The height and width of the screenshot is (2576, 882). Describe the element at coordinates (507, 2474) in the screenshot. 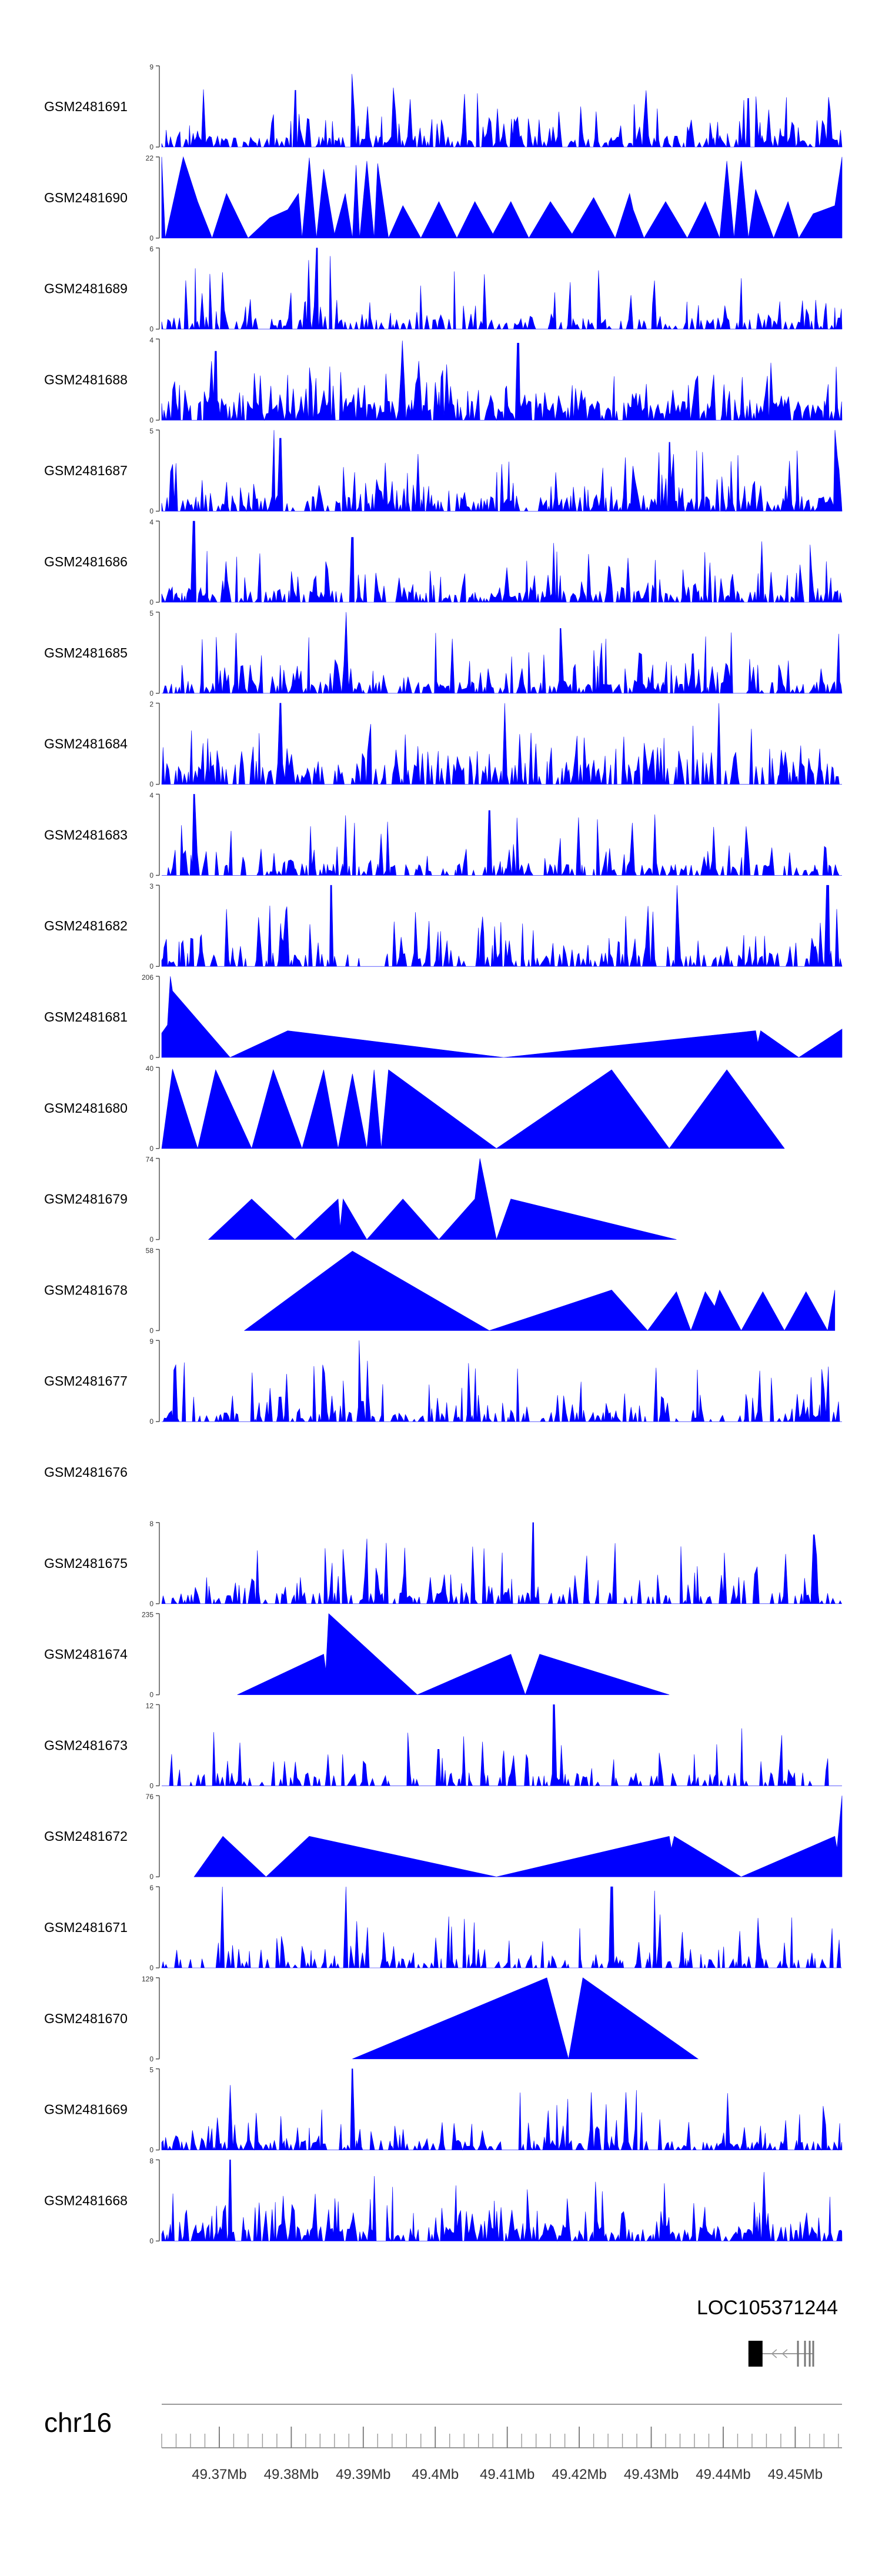

I see `x-tick-label: 49.41Mb` at that location.